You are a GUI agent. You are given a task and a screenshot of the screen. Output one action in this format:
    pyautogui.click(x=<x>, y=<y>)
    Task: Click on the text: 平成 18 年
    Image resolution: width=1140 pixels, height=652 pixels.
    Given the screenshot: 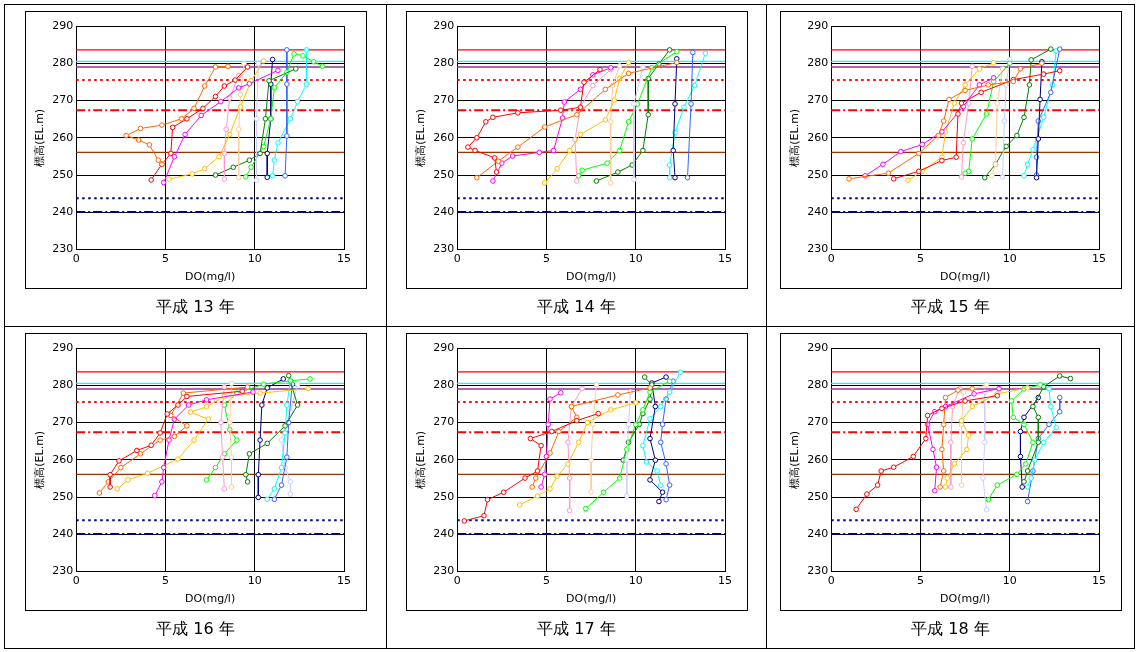 What is the action you would take?
    pyautogui.click(x=950, y=629)
    